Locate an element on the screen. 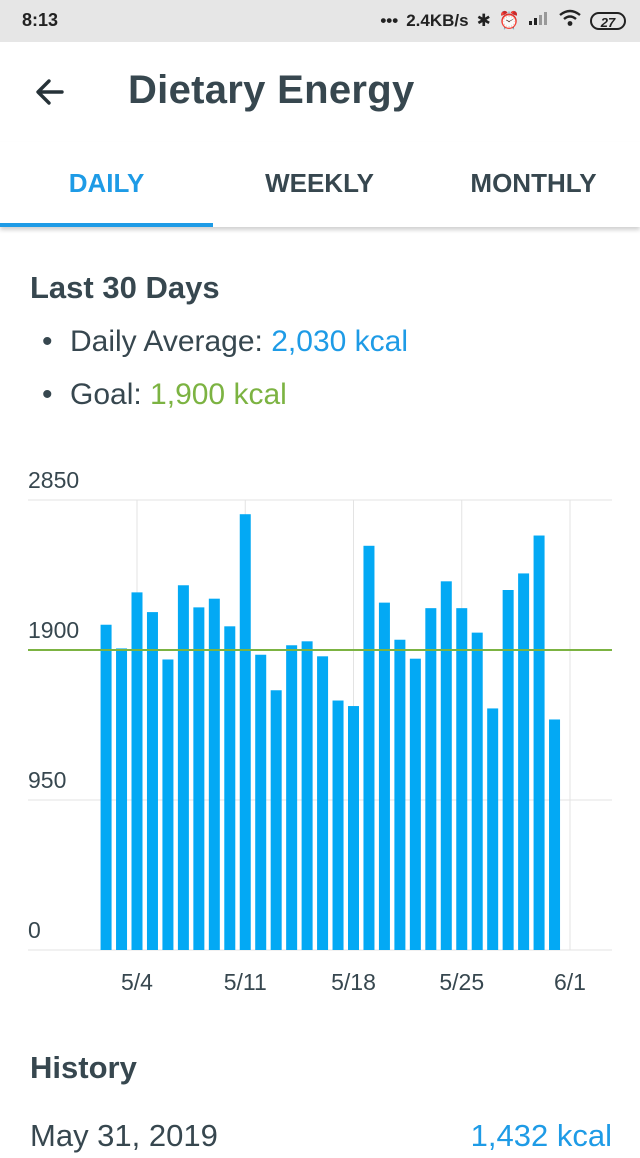  status-icons: ••• 2.4KB/s ✱ ⏰ 27 is located at coordinates (503, 20).